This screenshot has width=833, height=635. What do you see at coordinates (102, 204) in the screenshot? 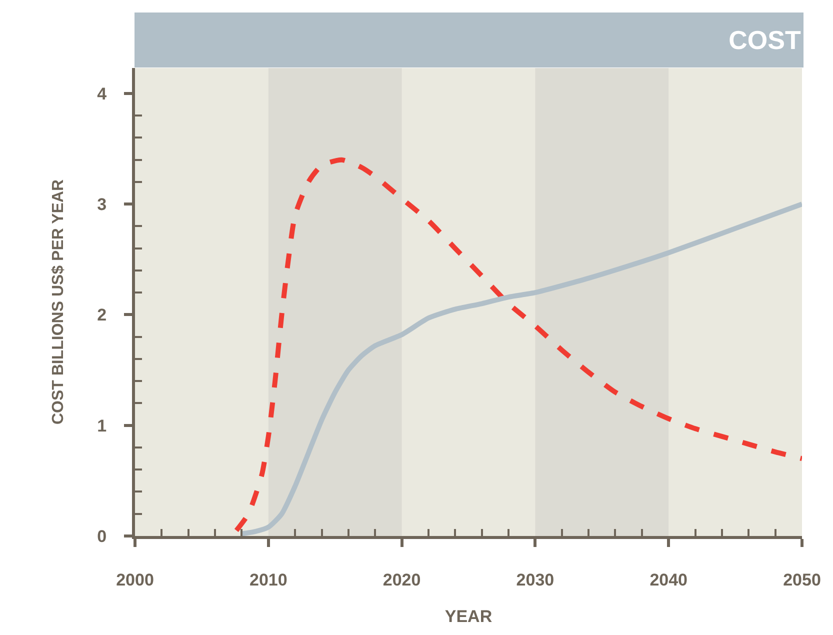
I see `y-tick-label: 3` at bounding box center [102, 204].